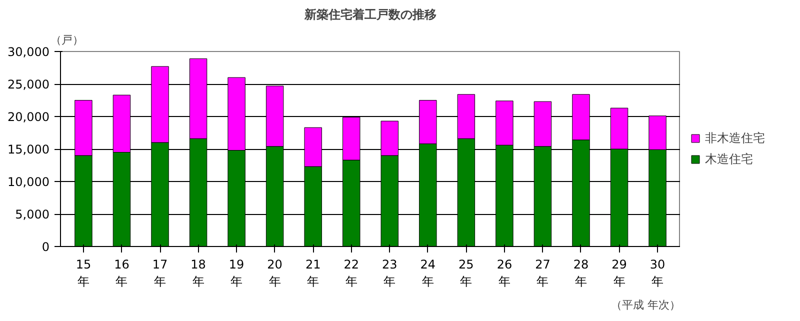  What do you see at coordinates (390, 273) in the screenshot?
I see `x-tick-label: 23年` at bounding box center [390, 273].